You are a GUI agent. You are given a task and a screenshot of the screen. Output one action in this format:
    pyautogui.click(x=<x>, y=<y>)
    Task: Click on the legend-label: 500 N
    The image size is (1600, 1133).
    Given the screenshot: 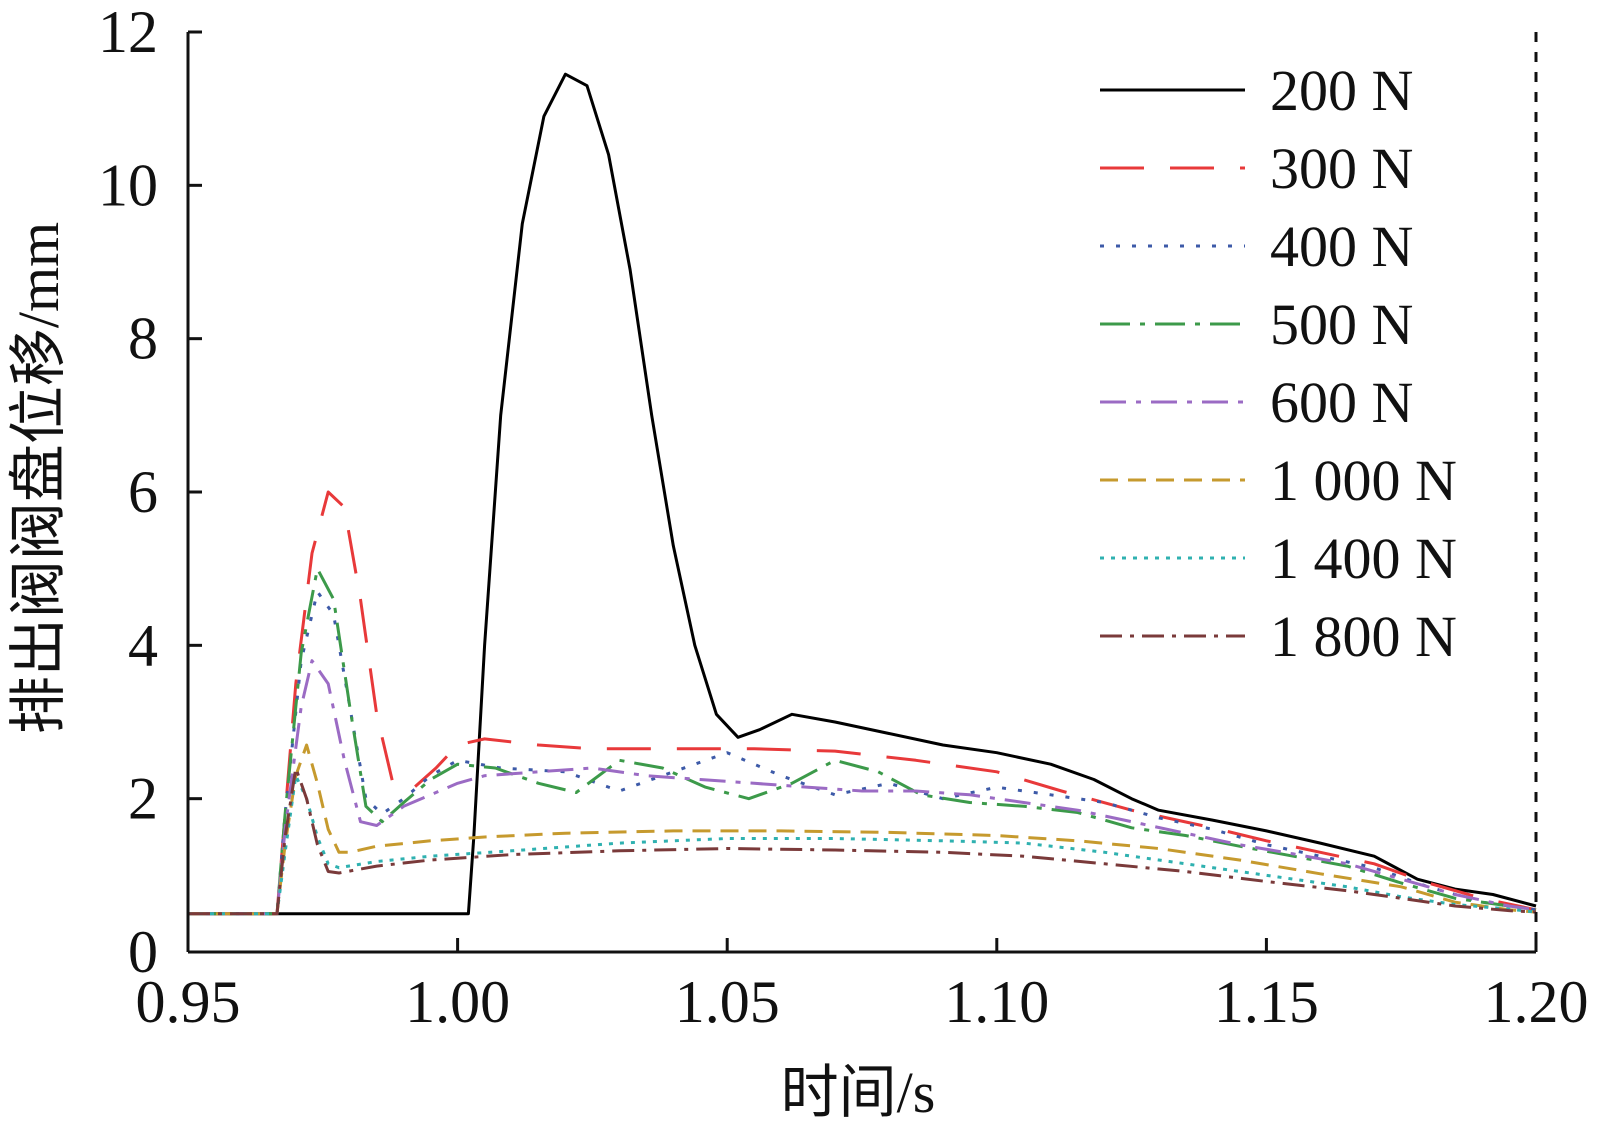 What is the action you would take?
    pyautogui.click(x=1341, y=324)
    